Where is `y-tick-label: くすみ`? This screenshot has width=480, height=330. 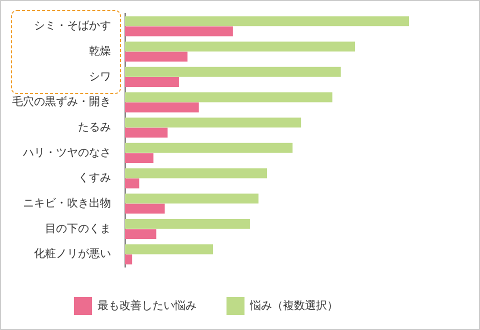 y-tick-label: くすみ is located at coordinates (94, 177).